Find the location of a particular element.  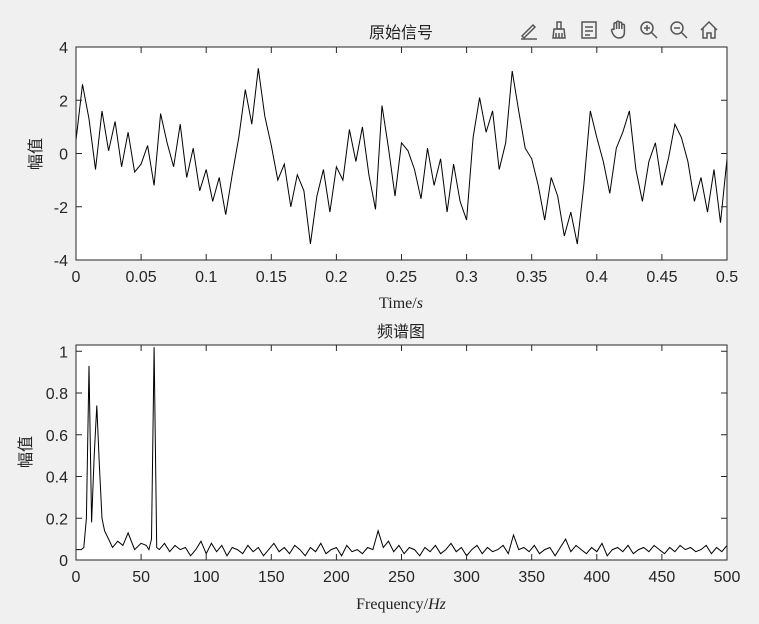

time-domain-y-axis-label: 幅值 is located at coordinates (35, 154).